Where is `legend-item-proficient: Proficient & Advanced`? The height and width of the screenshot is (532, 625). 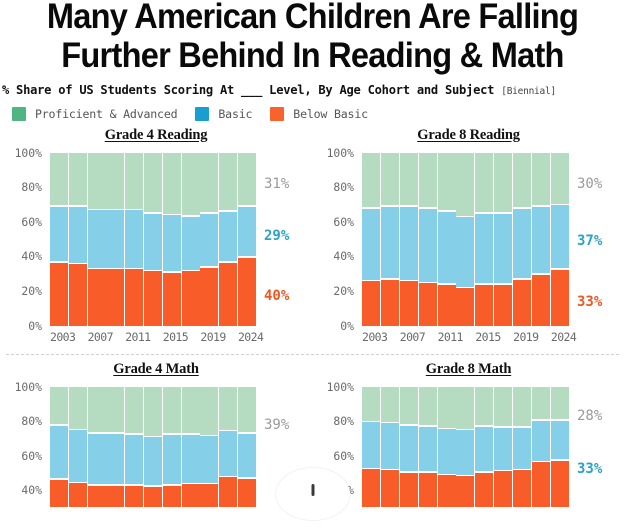
legend-item-proficient: Proficient & Advanced is located at coordinates (95, 113).